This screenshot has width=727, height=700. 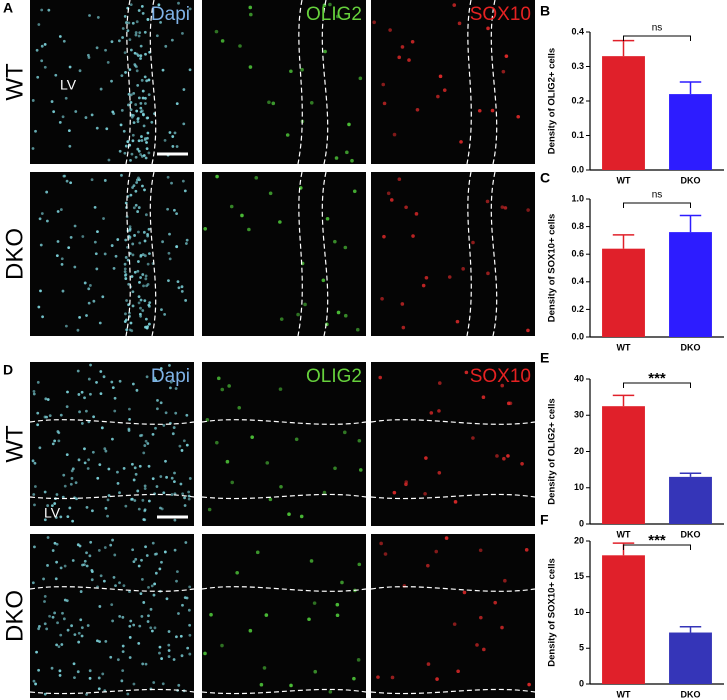 I want to click on y-tick-label: 0.2, so click(x=577, y=309).